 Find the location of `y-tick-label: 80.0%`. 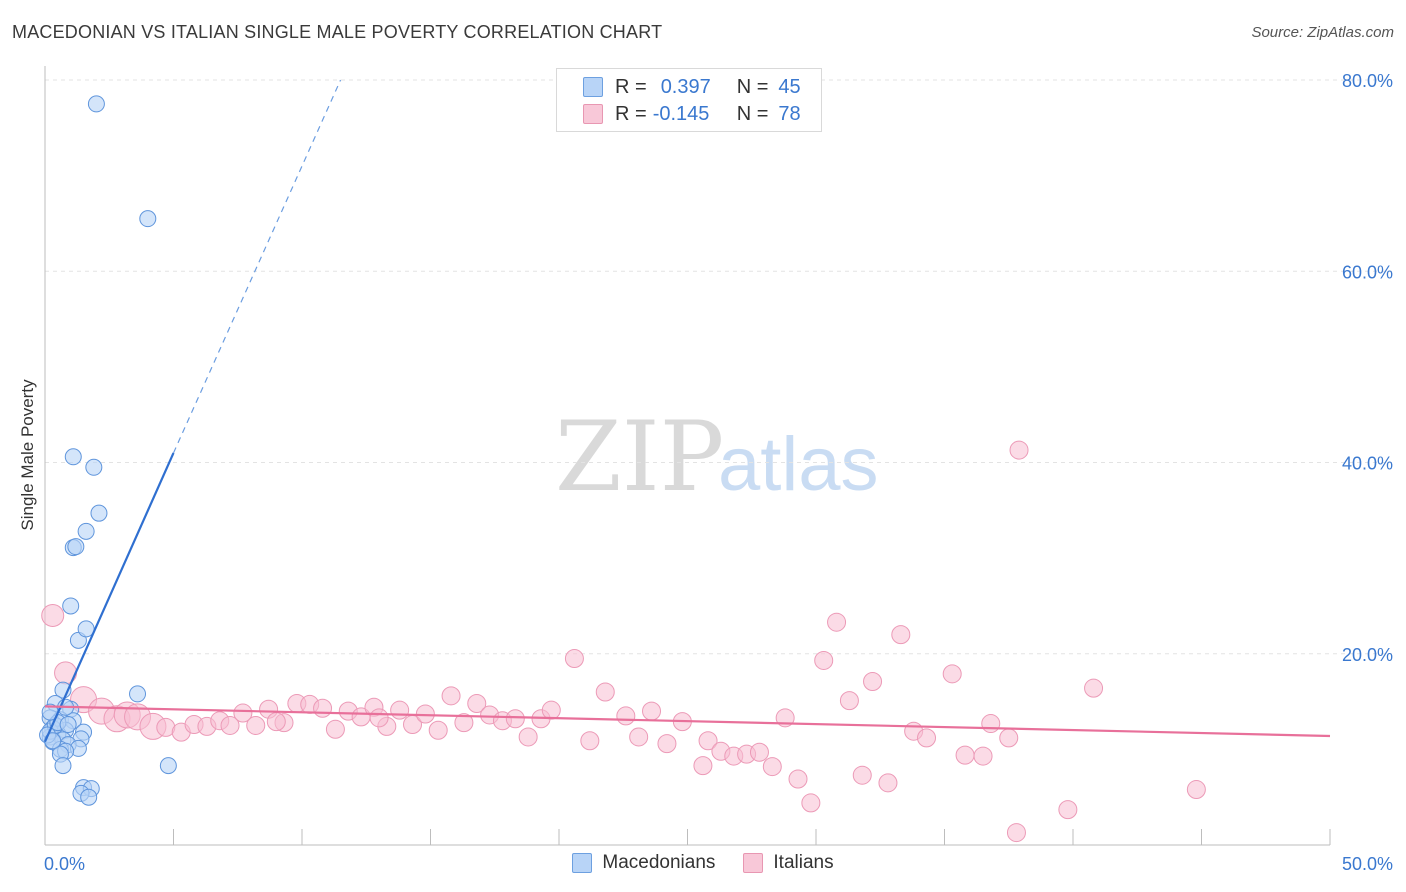

y-tick-label: 80.0% is located at coordinates (1367, 81).